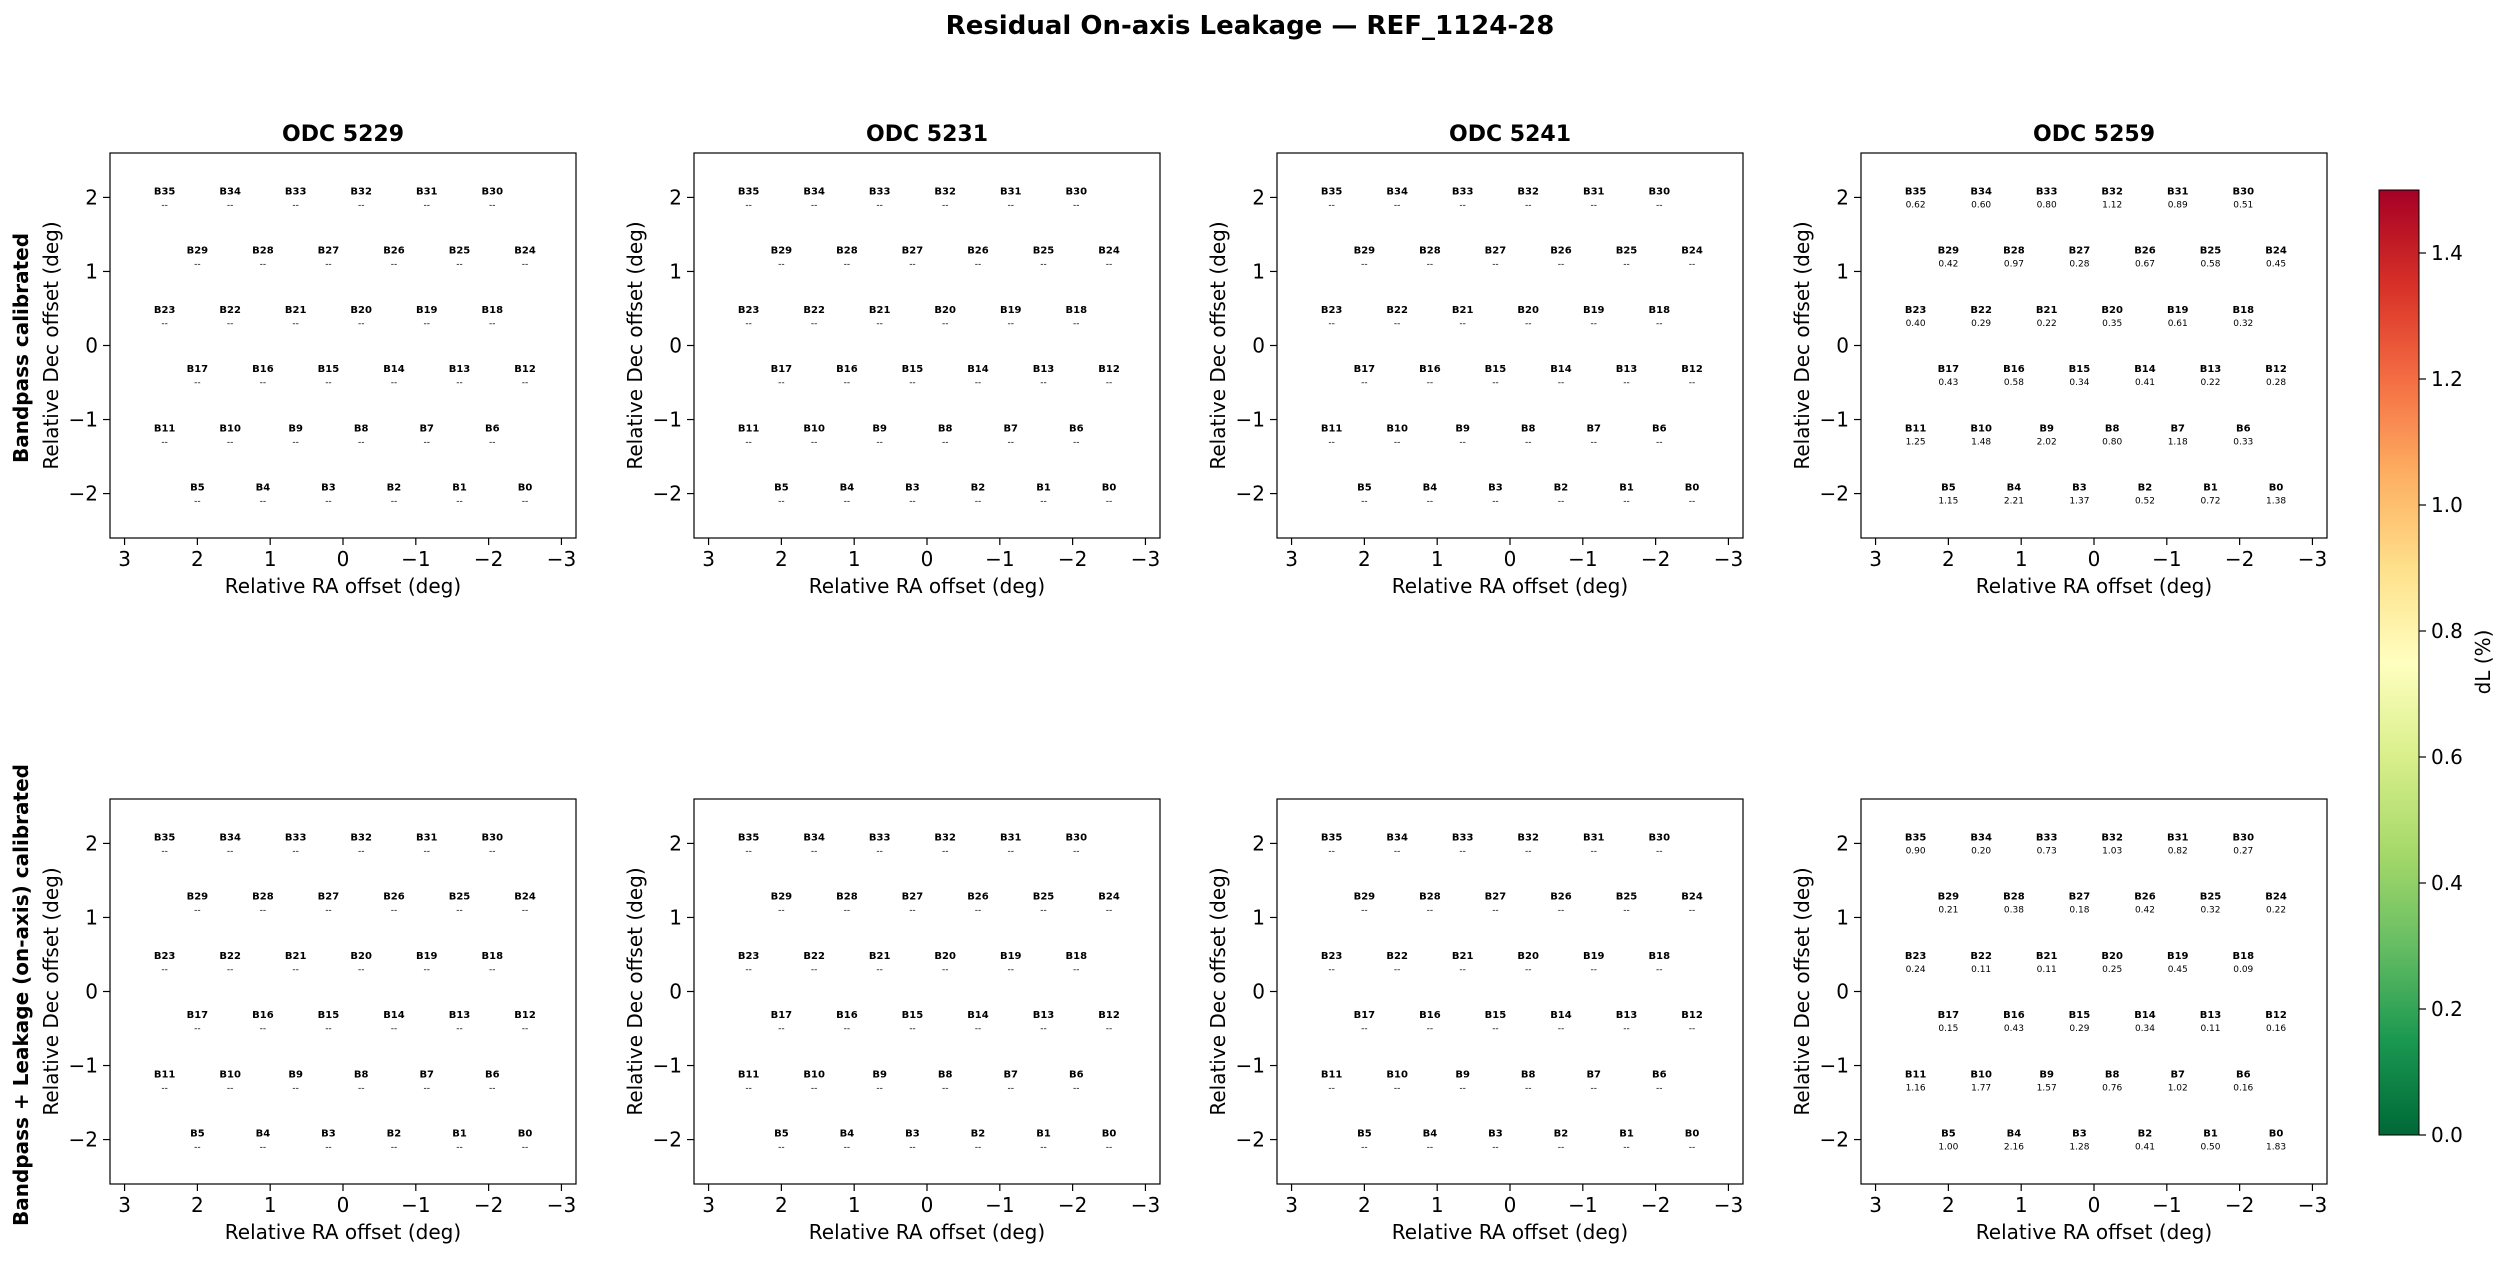 This screenshot has width=2508, height=1264. What do you see at coordinates (1948, 502) in the screenshot?
I see `beam-value: 1.15` at bounding box center [1948, 502].